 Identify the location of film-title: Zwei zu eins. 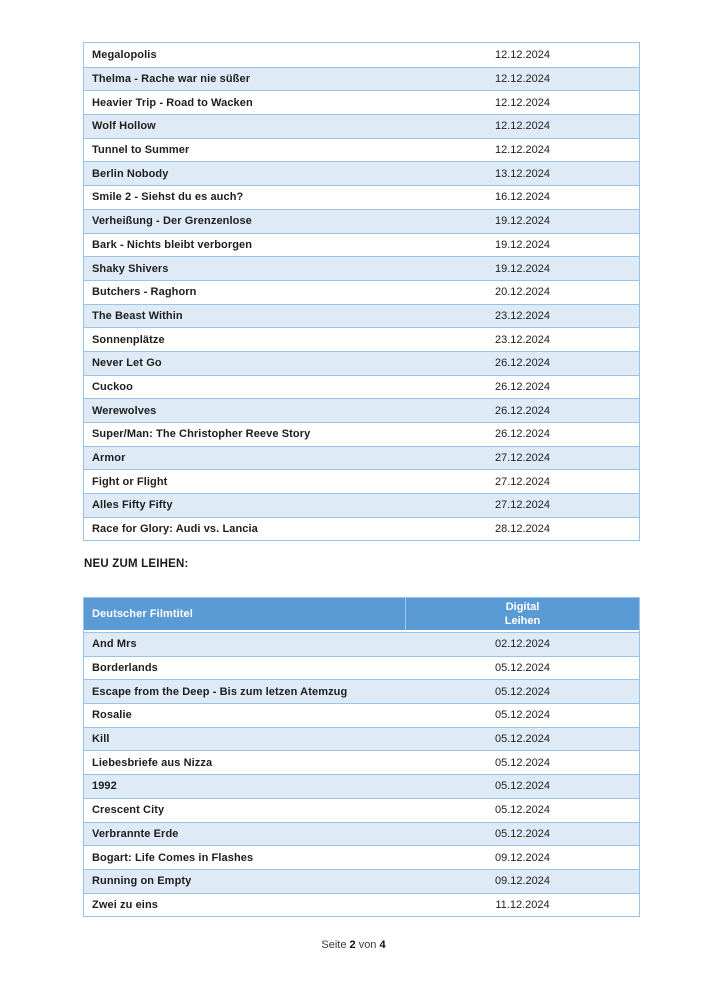
(125, 904).